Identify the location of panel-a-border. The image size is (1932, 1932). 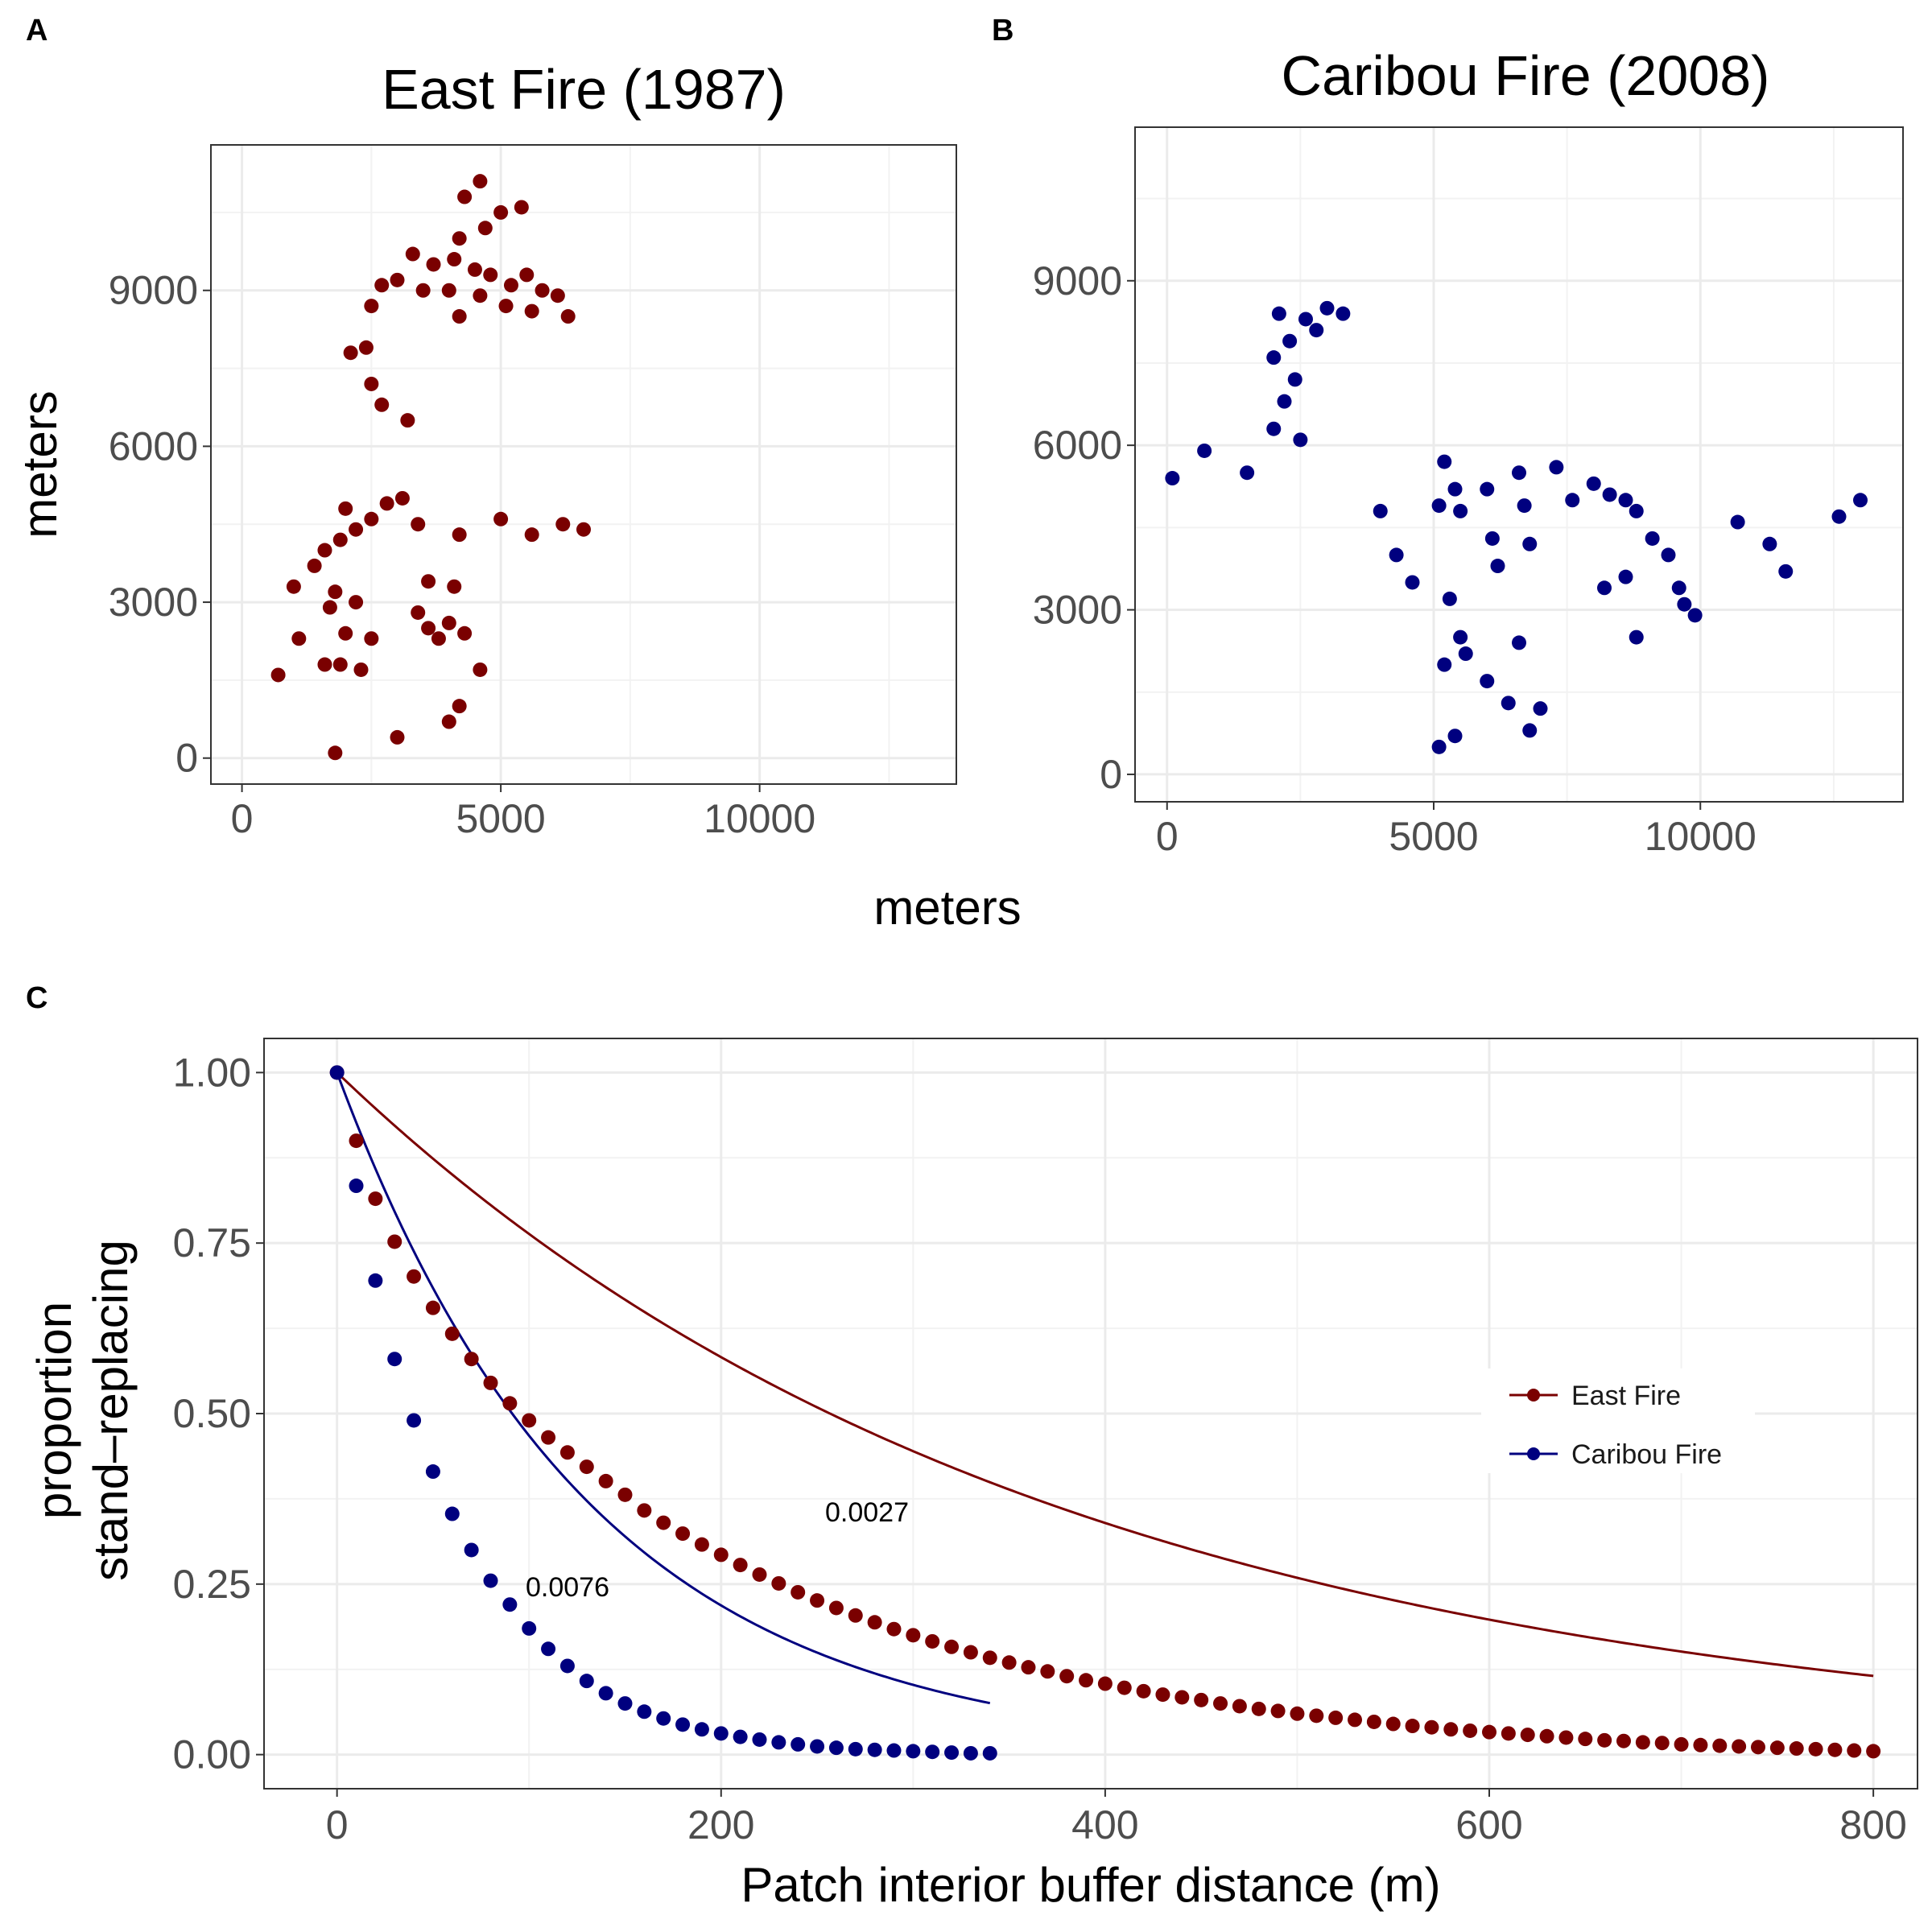
(583, 464).